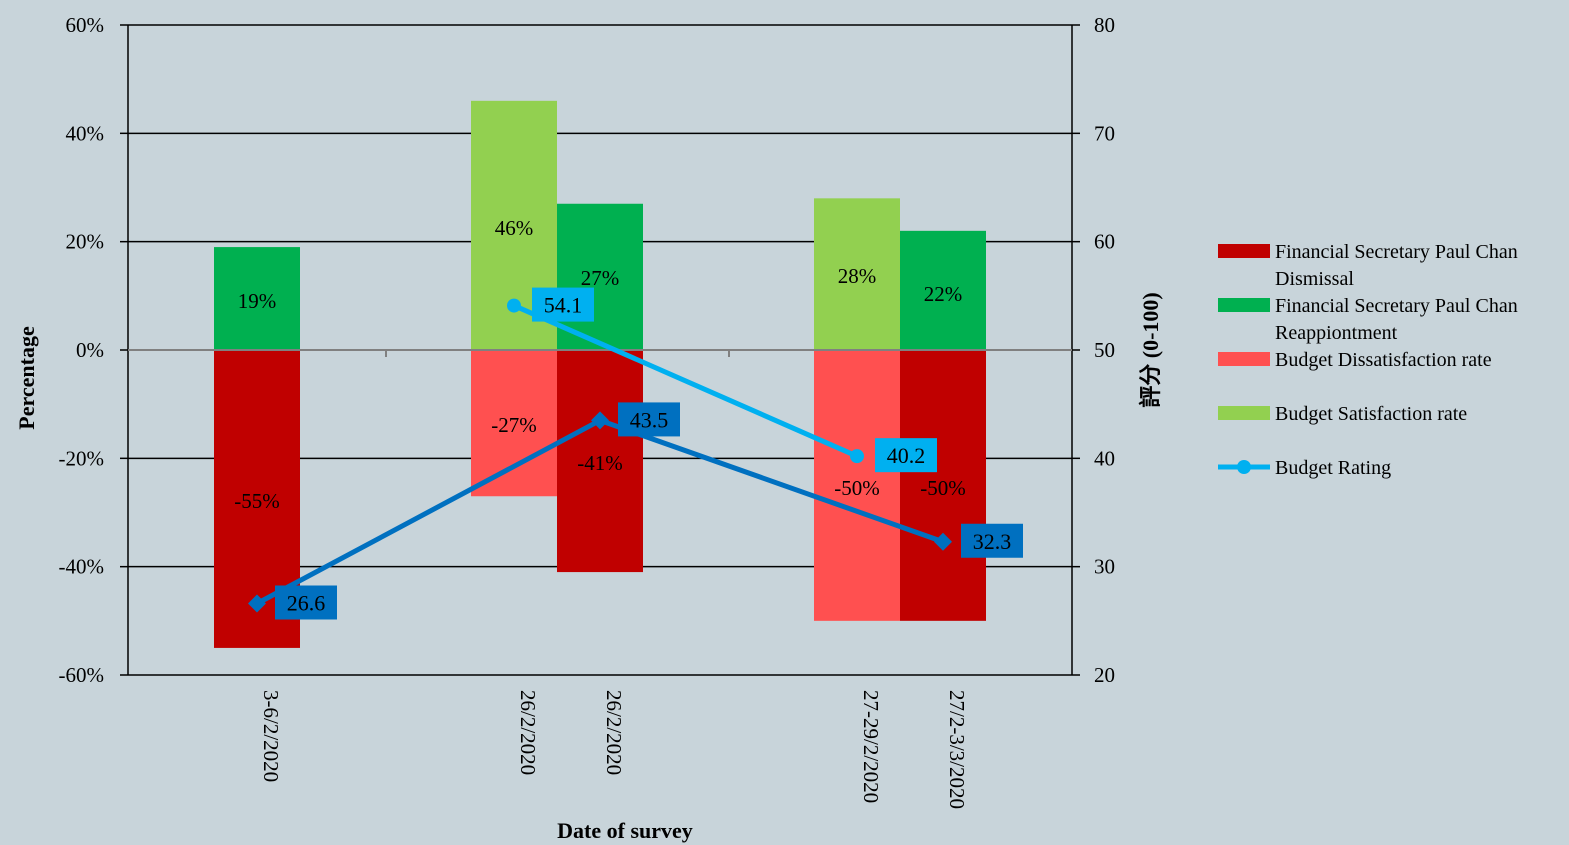 The image size is (1569, 845). I want to click on line-data-label: 54.1, so click(563, 305).